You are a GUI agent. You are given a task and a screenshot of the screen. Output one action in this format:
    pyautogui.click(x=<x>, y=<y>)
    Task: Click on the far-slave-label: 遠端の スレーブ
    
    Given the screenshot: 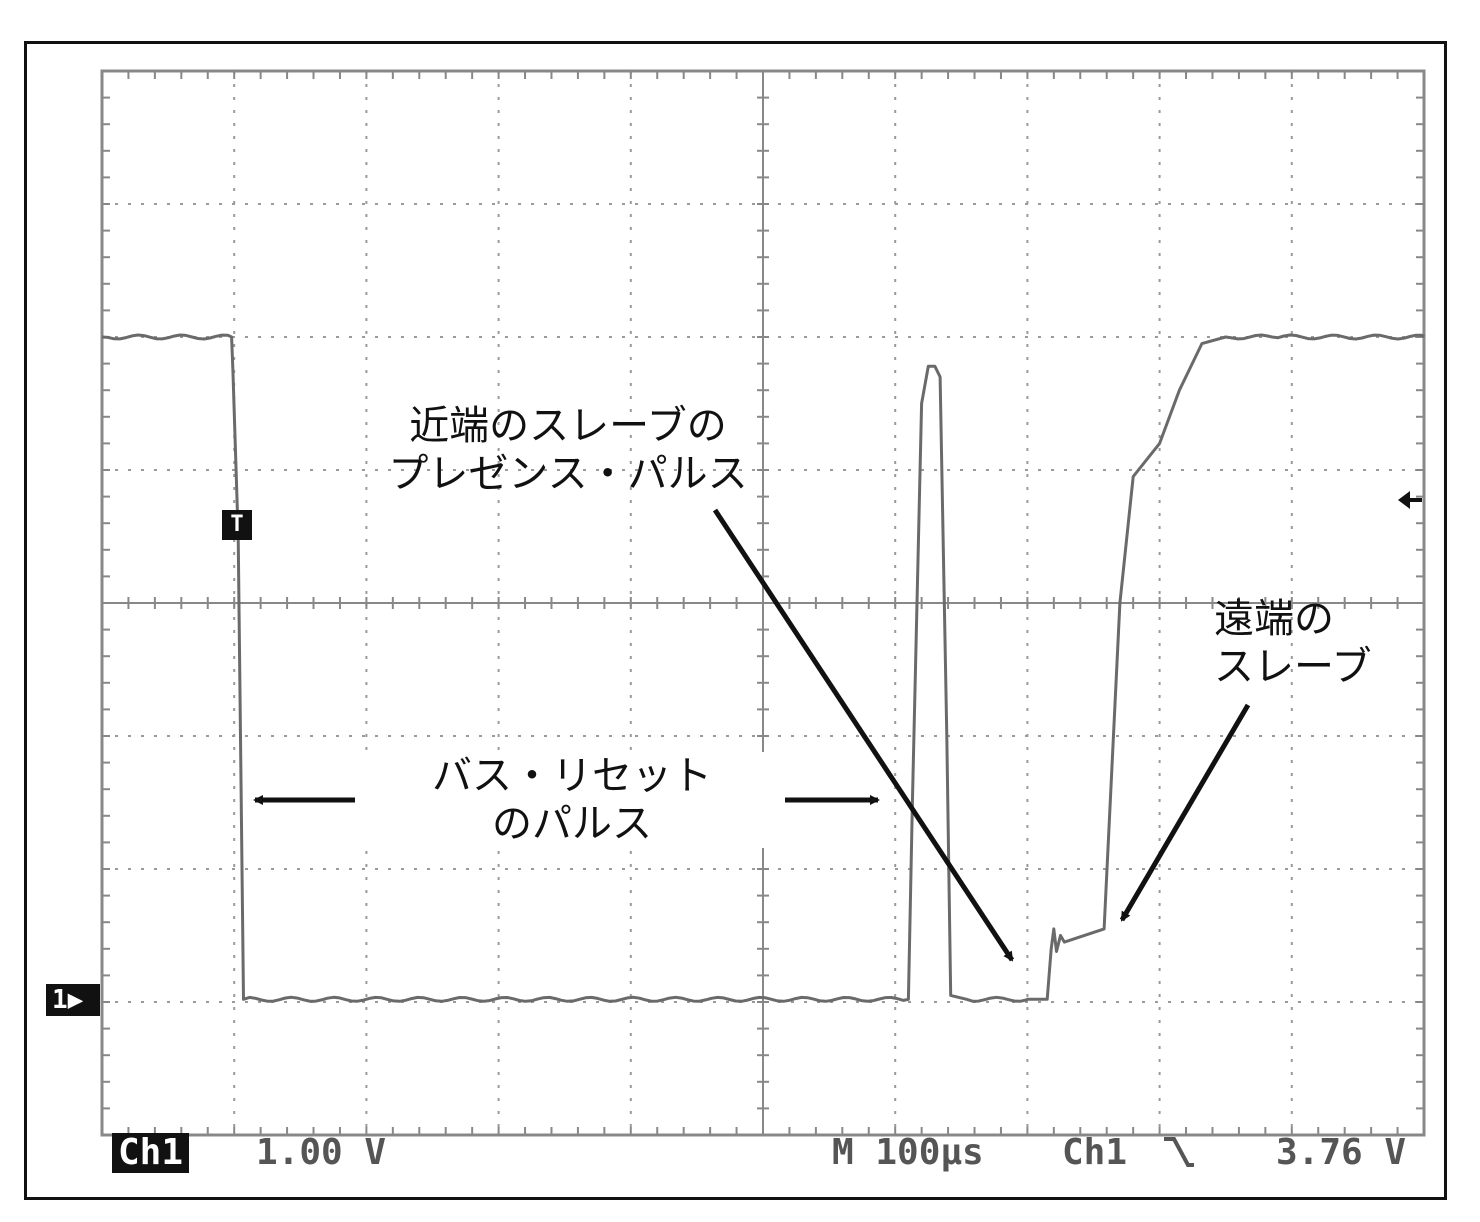 What is the action you would take?
    pyautogui.click(x=1293, y=643)
    